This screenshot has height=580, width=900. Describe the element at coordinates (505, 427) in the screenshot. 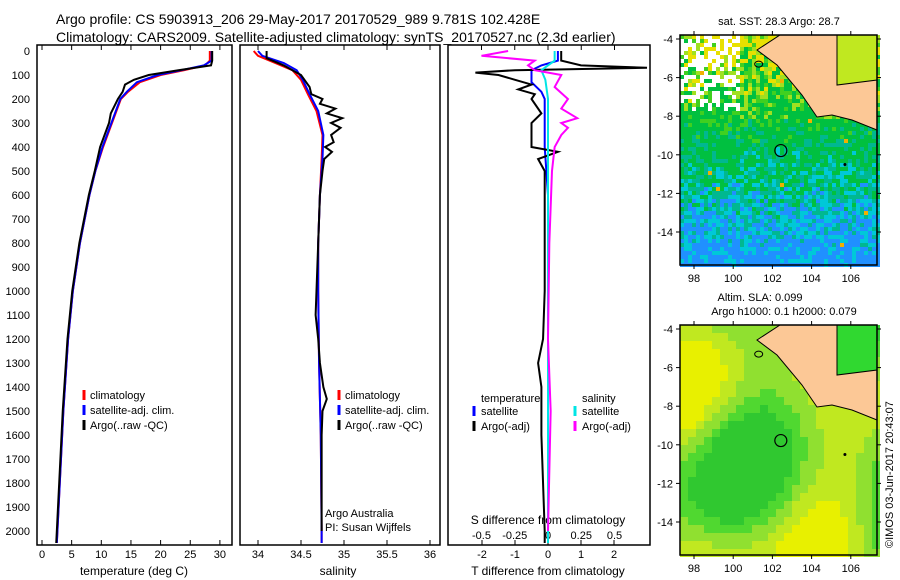

I see `diff-legend-label: Argo(-adj)` at that location.